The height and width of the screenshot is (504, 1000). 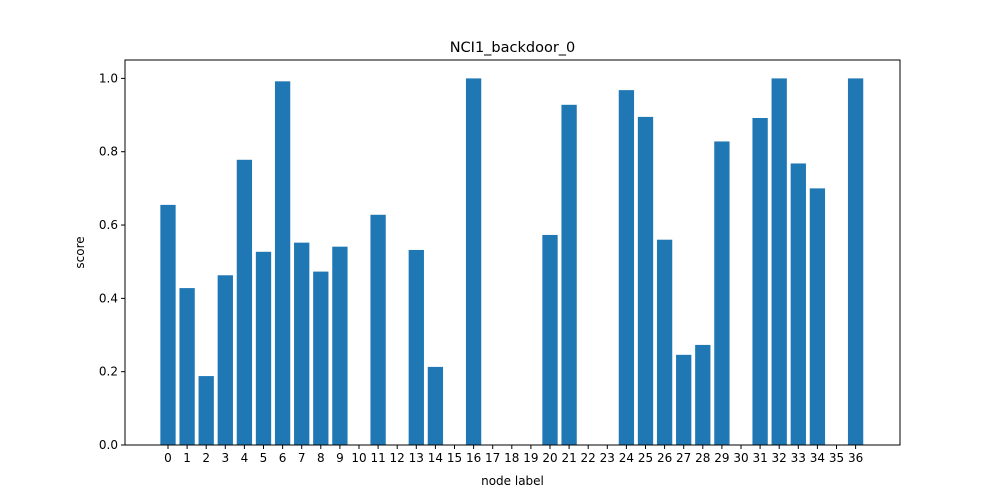 What do you see at coordinates (397, 458) in the screenshot?
I see `x-tick-label: 12` at bounding box center [397, 458].